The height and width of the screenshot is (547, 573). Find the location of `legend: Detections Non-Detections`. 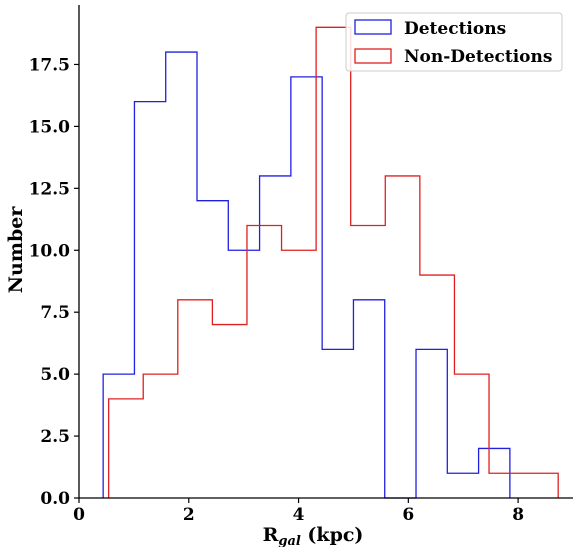

legend: Detections Non-Detections is located at coordinates (454, 42).